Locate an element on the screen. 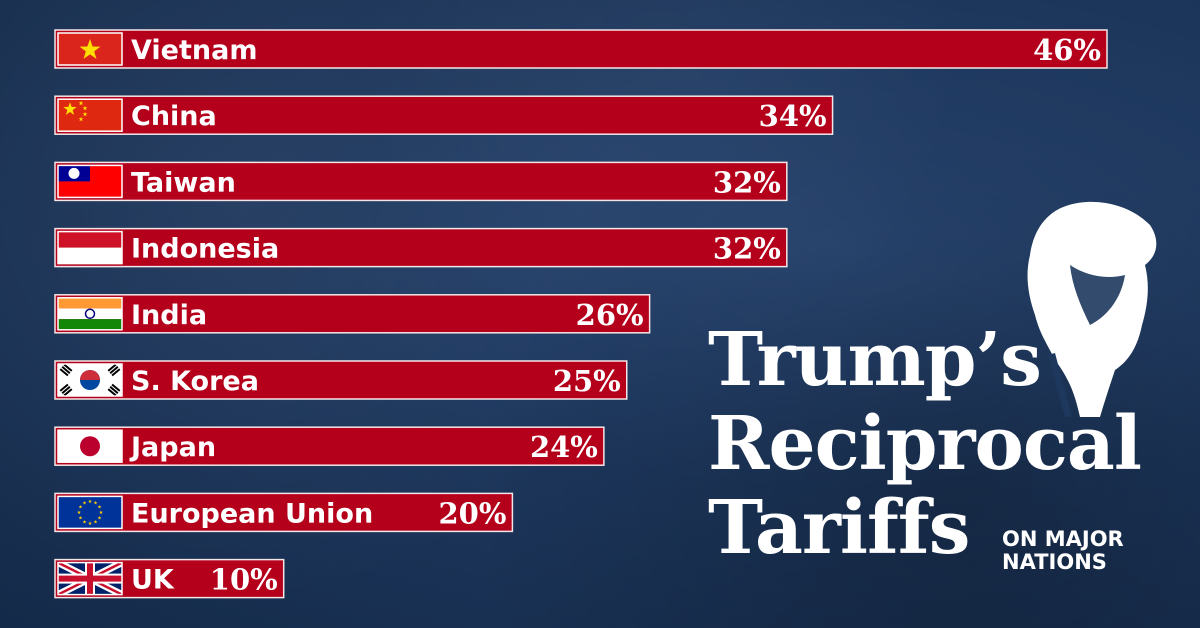  bar-label: Vietnam is located at coordinates (194, 50).